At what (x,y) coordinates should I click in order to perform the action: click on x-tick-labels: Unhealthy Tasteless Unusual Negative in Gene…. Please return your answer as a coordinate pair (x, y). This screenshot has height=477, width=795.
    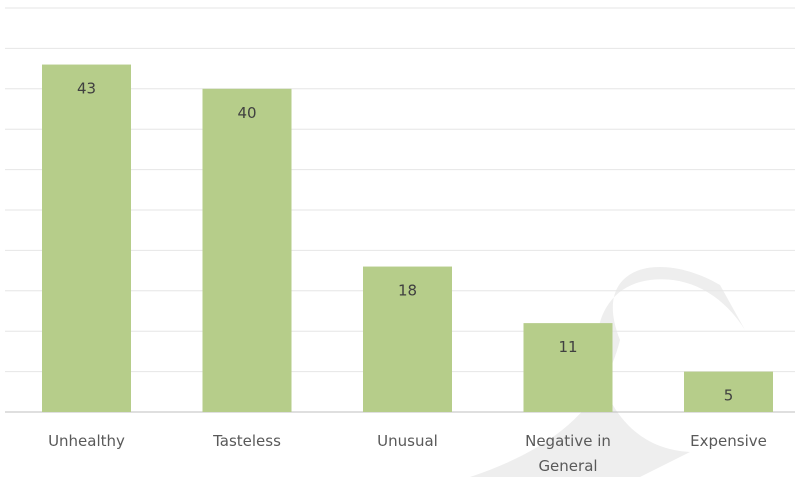
    Looking at the image, I should click on (407, 453).